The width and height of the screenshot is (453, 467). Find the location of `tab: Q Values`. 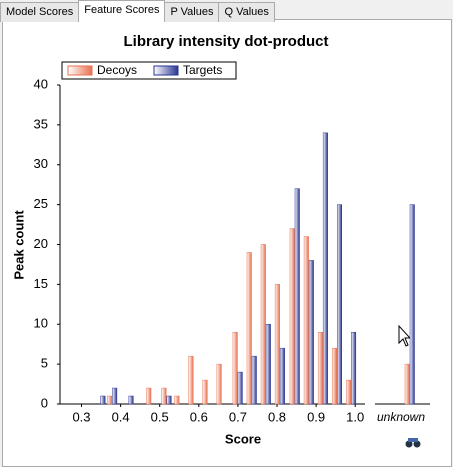

tab: Q Values is located at coordinates (246, 12).